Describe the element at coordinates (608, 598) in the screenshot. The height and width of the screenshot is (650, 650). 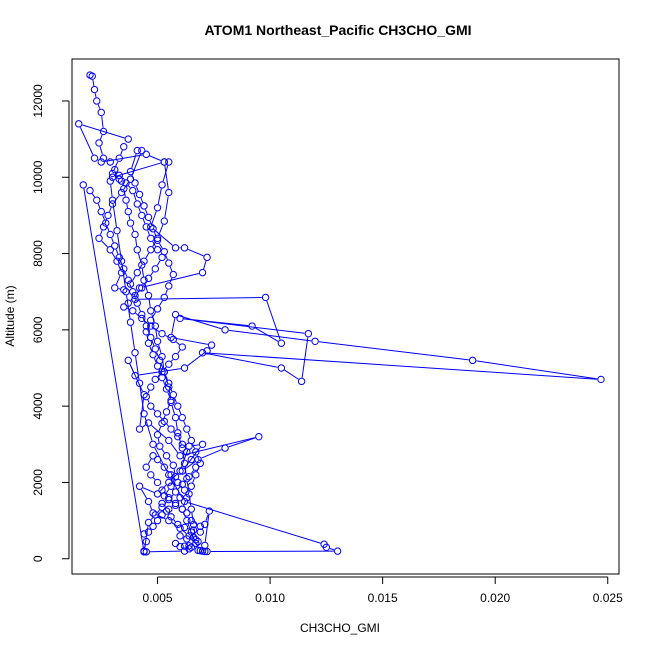
I see `x-tick-label: 0.025` at that location.